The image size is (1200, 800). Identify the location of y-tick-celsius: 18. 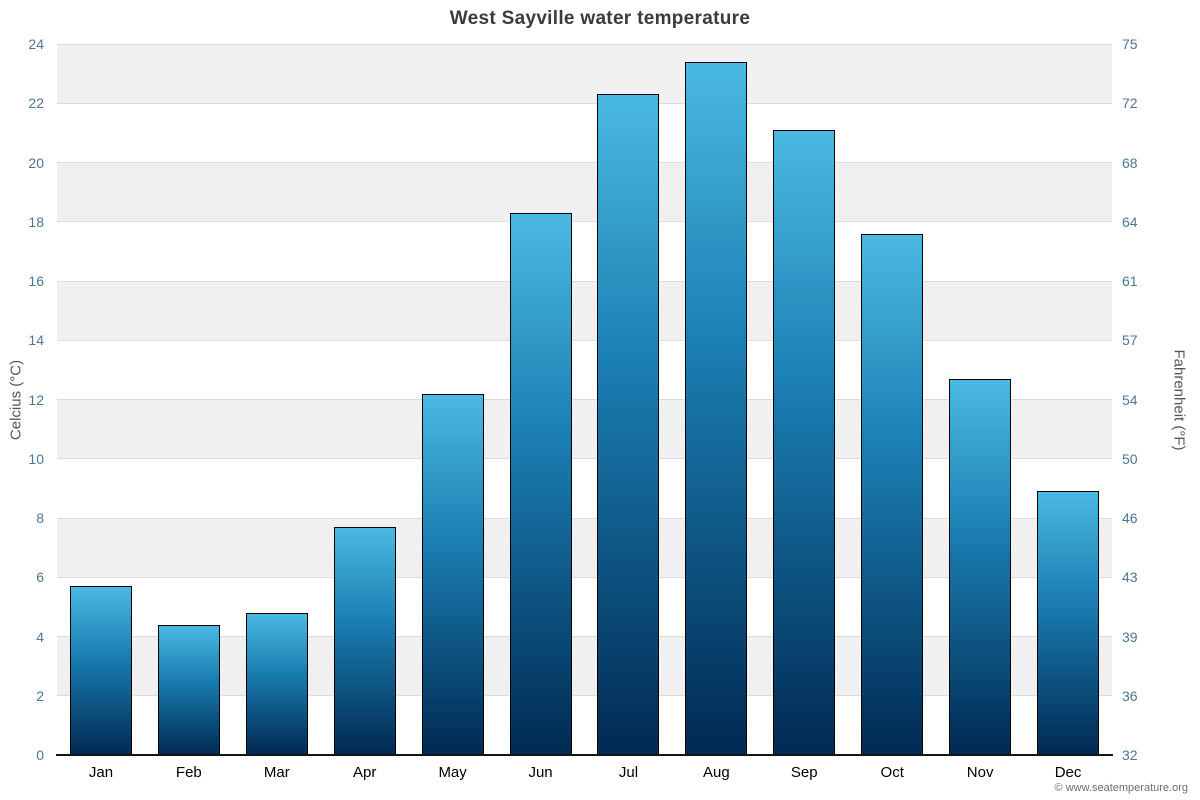
(36, 221).